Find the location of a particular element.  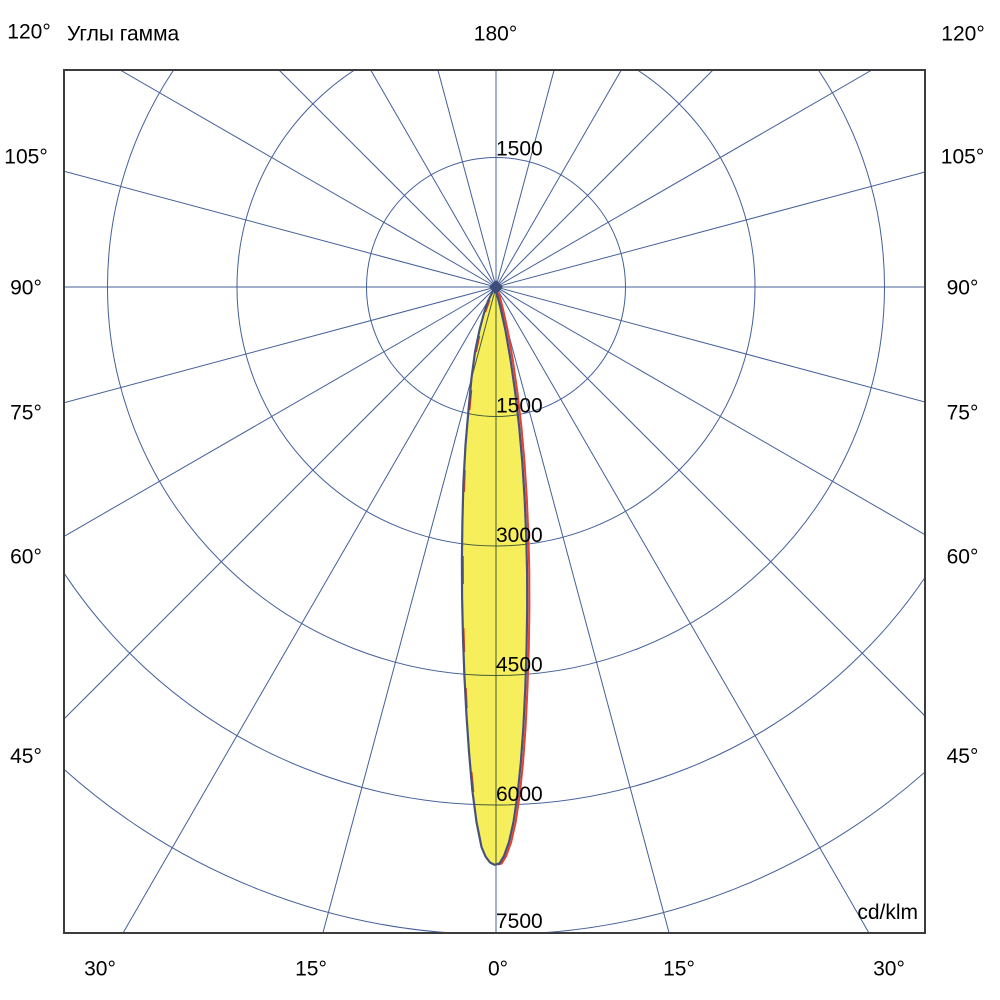

svg-text: Углы гамма is located at coordinates (123, 34).